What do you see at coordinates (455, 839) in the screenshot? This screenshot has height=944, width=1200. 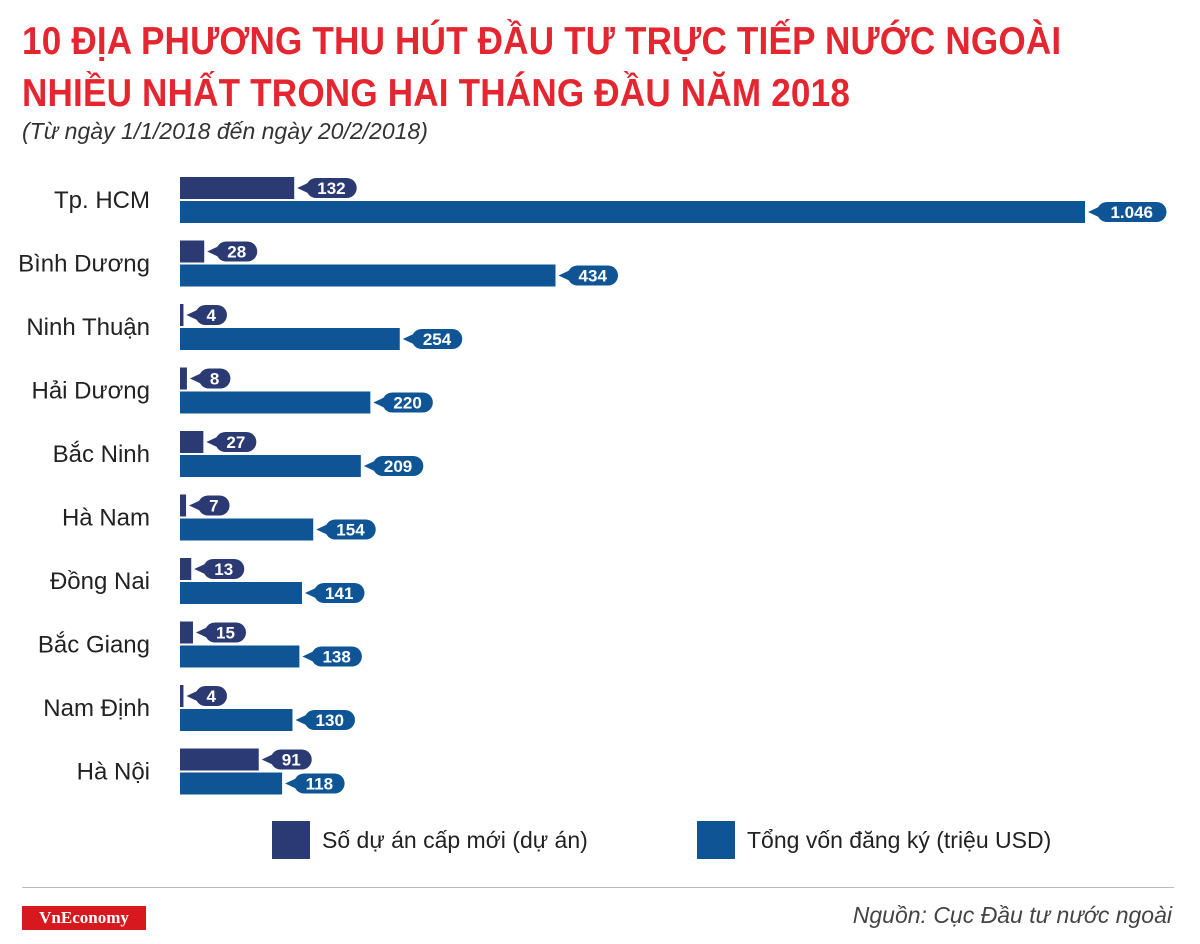 I see `legend-label-projects: Số dự án cấp mới (dự án)` at bounding box center [455, 839].